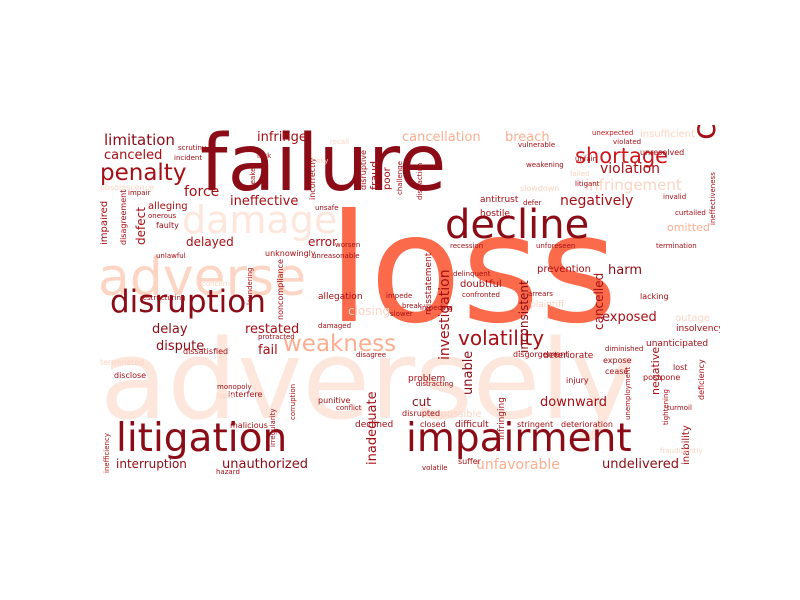 The width and height of the screenshot is (800, 600). I want to click on word-challenge: challenge, so click(400, 178).